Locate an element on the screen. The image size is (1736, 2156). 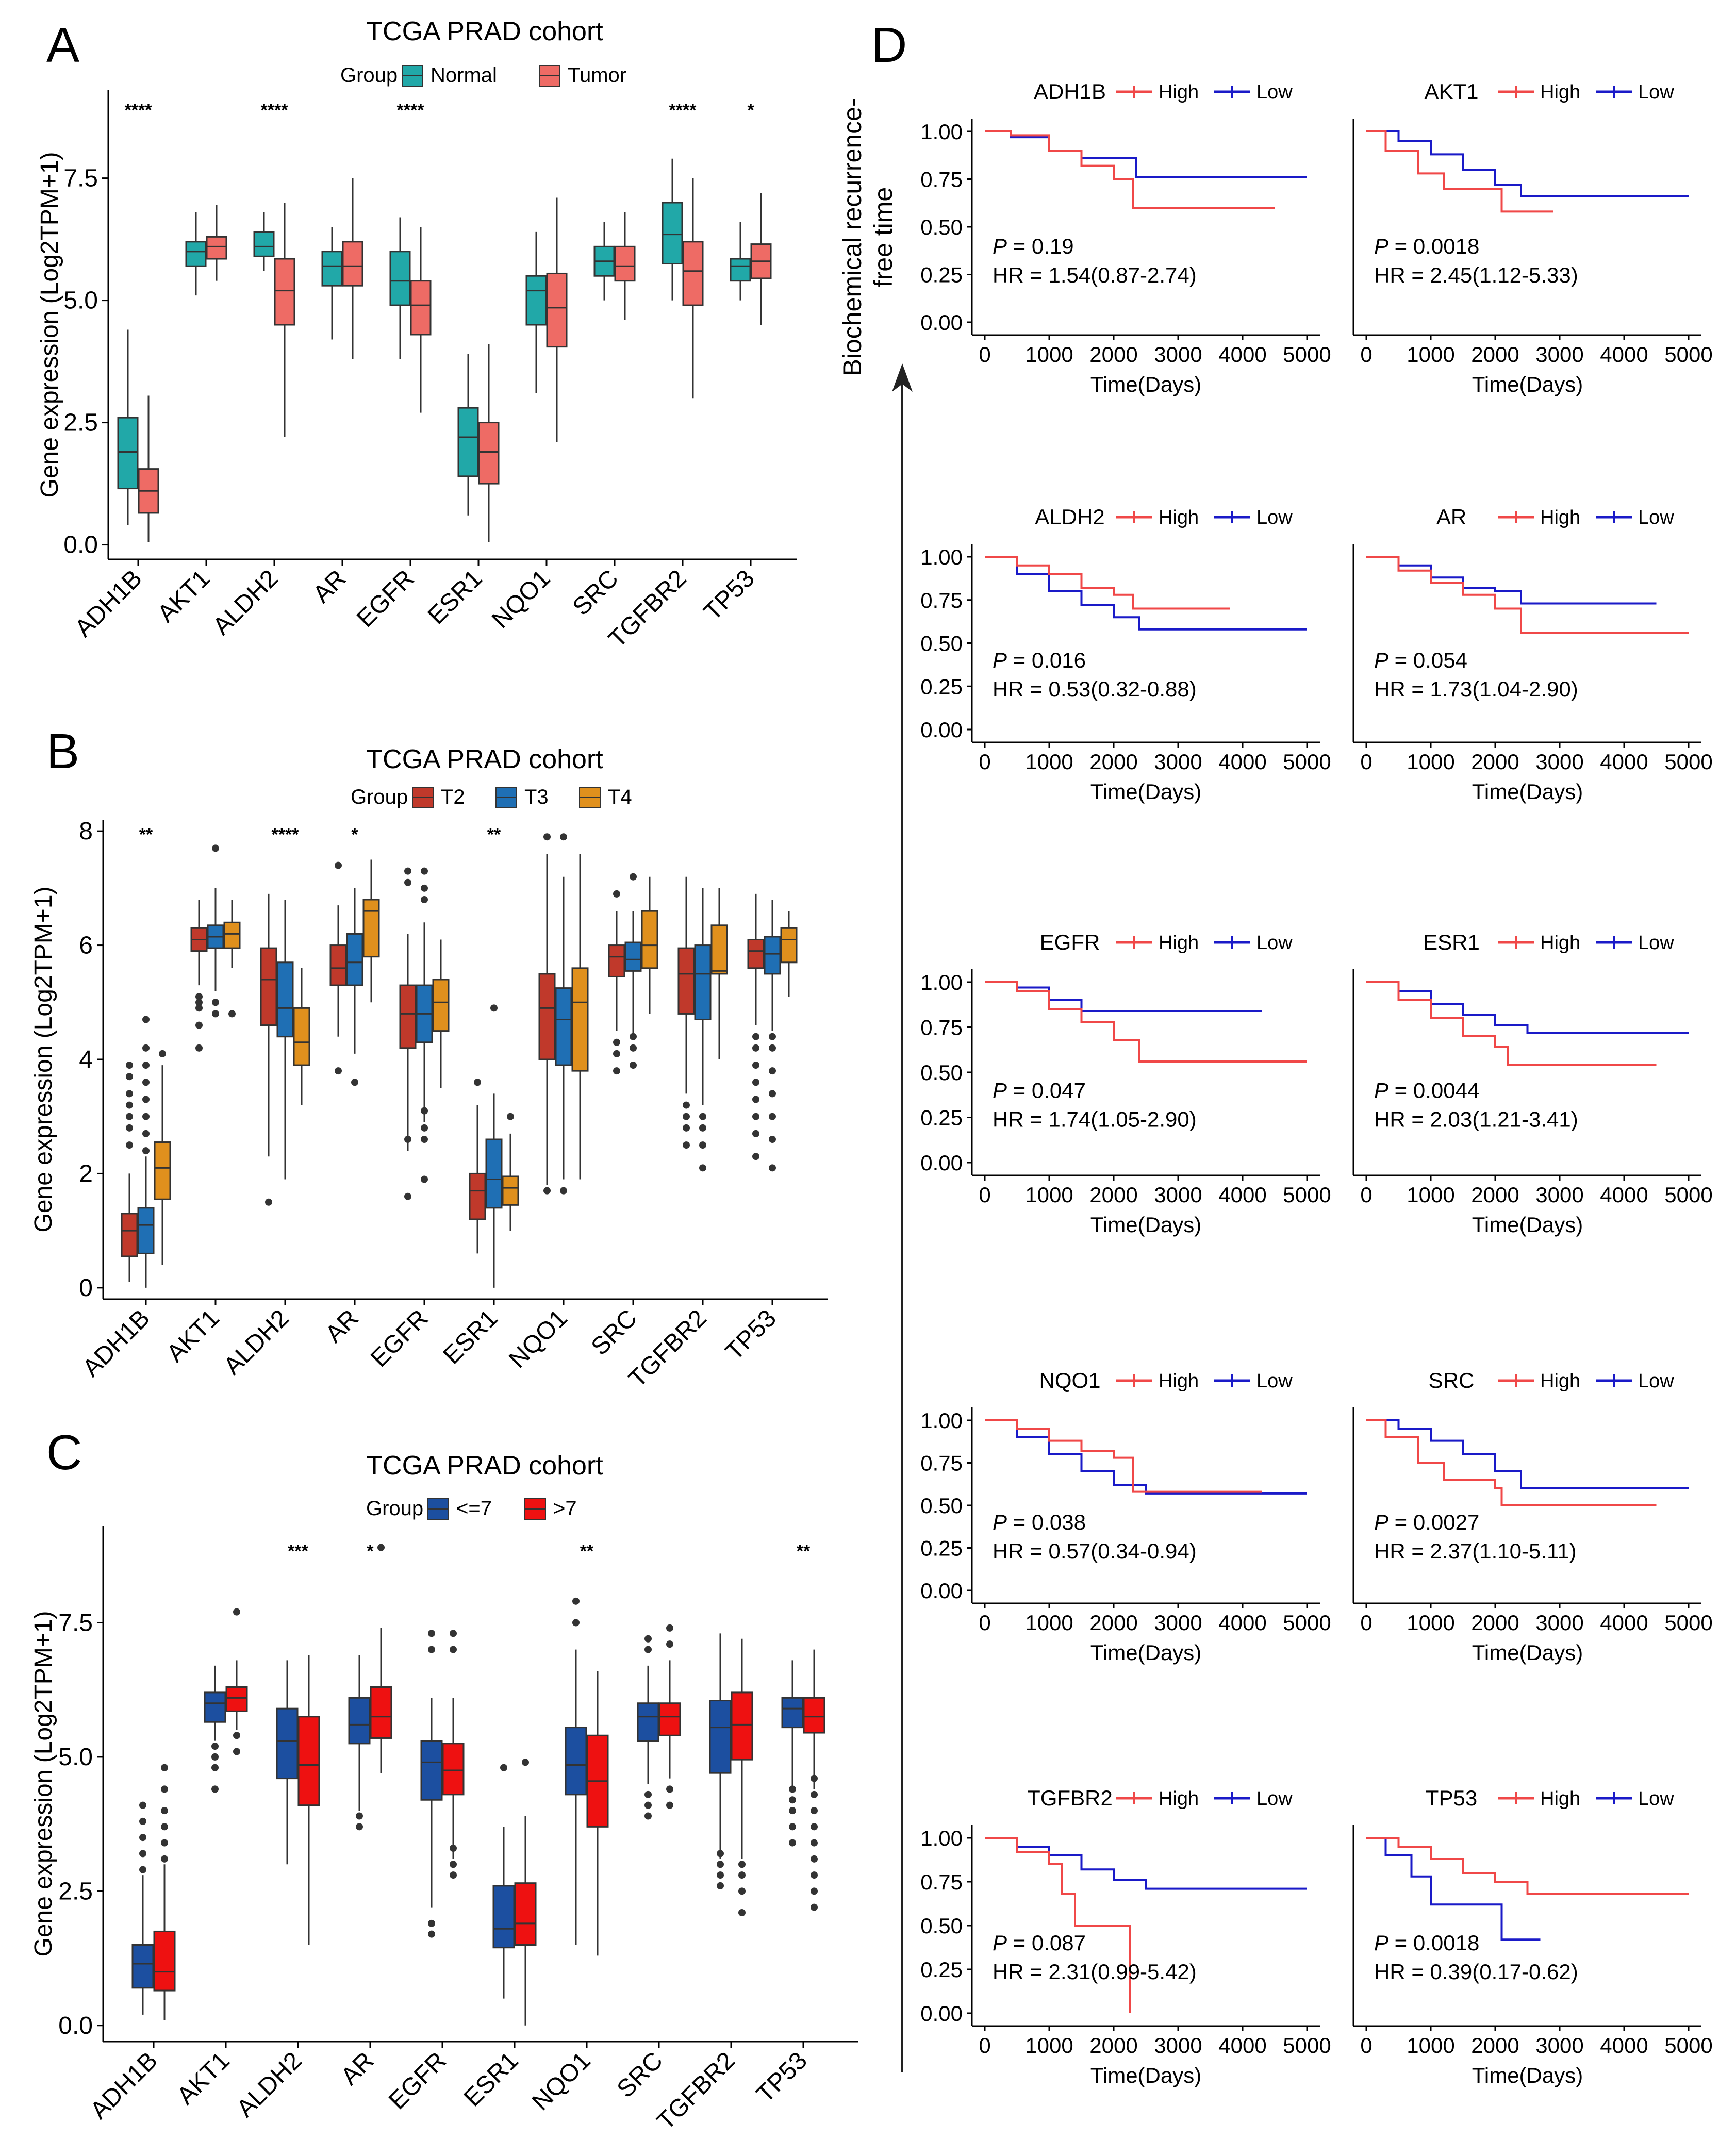
legend-label: Normal is located at coordinates (464, 75).